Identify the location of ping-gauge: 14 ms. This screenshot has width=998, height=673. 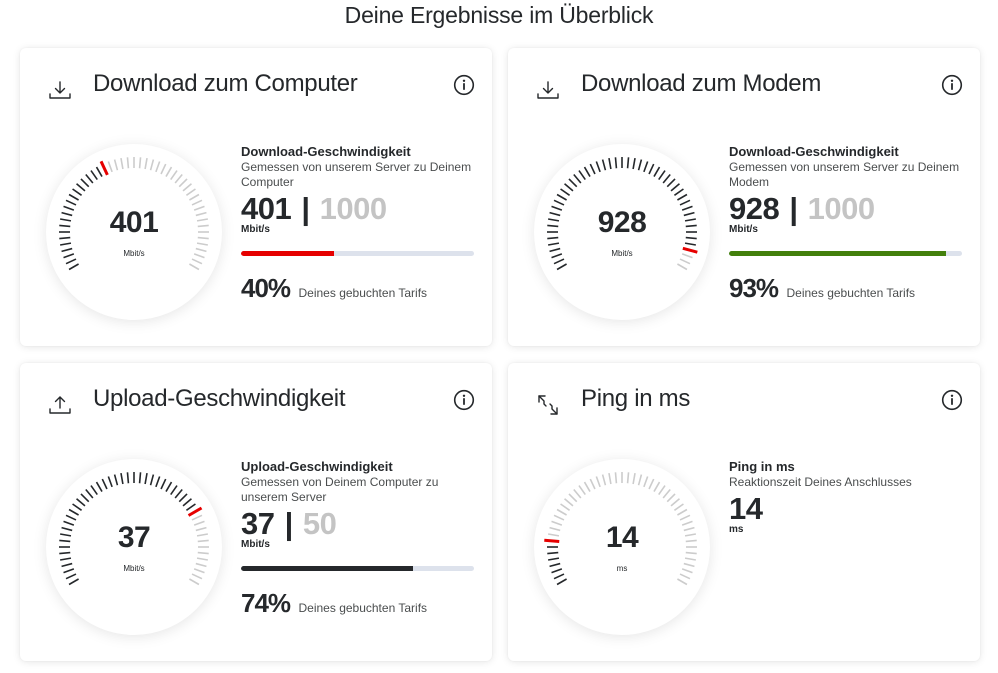
(622, 547).